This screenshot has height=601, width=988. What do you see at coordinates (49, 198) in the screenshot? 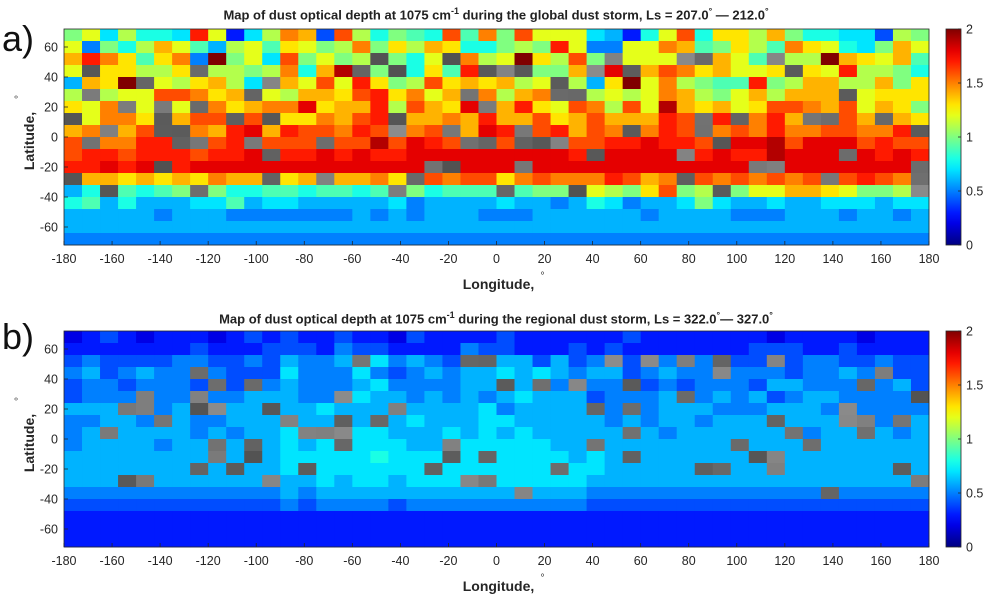
I see `y-tick-label: -40` at bounding box center [49, 198].